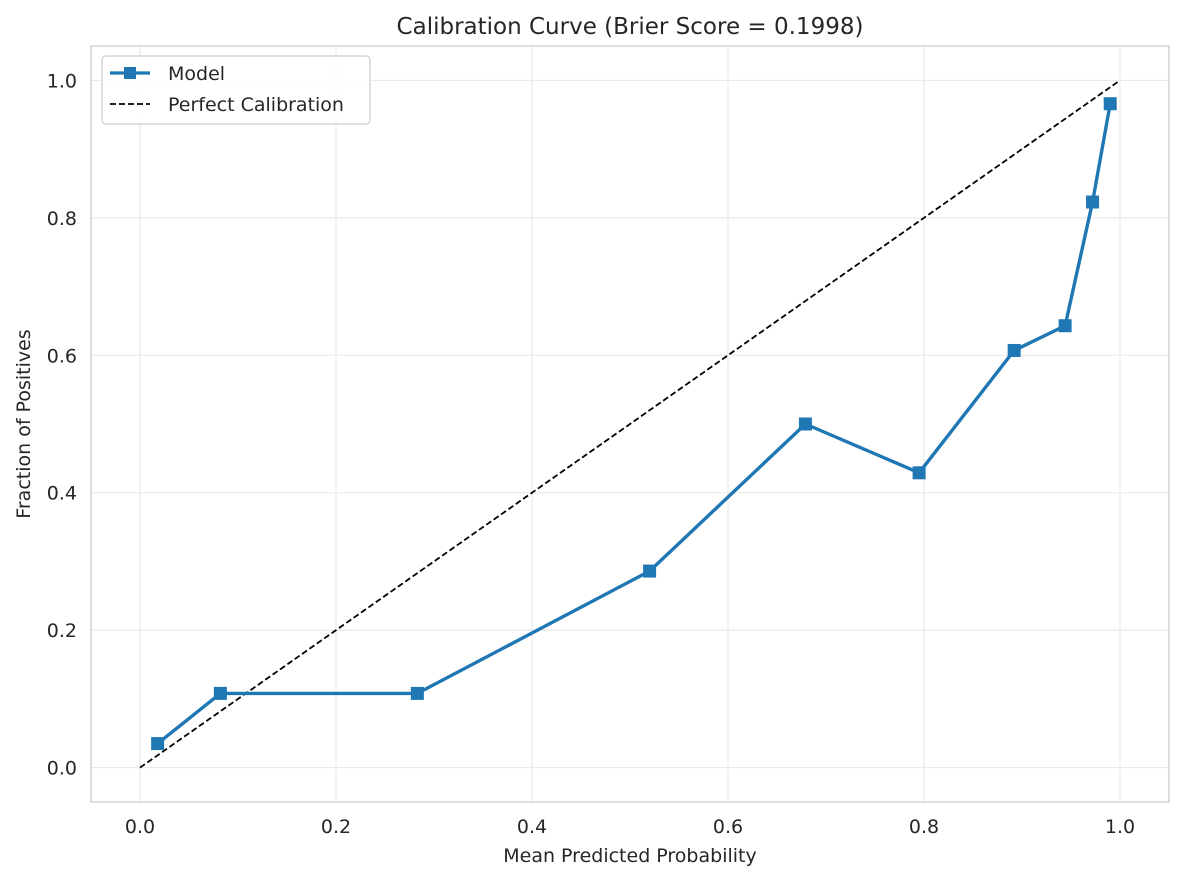 This screenshot has width=1184, height=881. I want to click on y-tick-label-3: 0.6, so click(62, 356).